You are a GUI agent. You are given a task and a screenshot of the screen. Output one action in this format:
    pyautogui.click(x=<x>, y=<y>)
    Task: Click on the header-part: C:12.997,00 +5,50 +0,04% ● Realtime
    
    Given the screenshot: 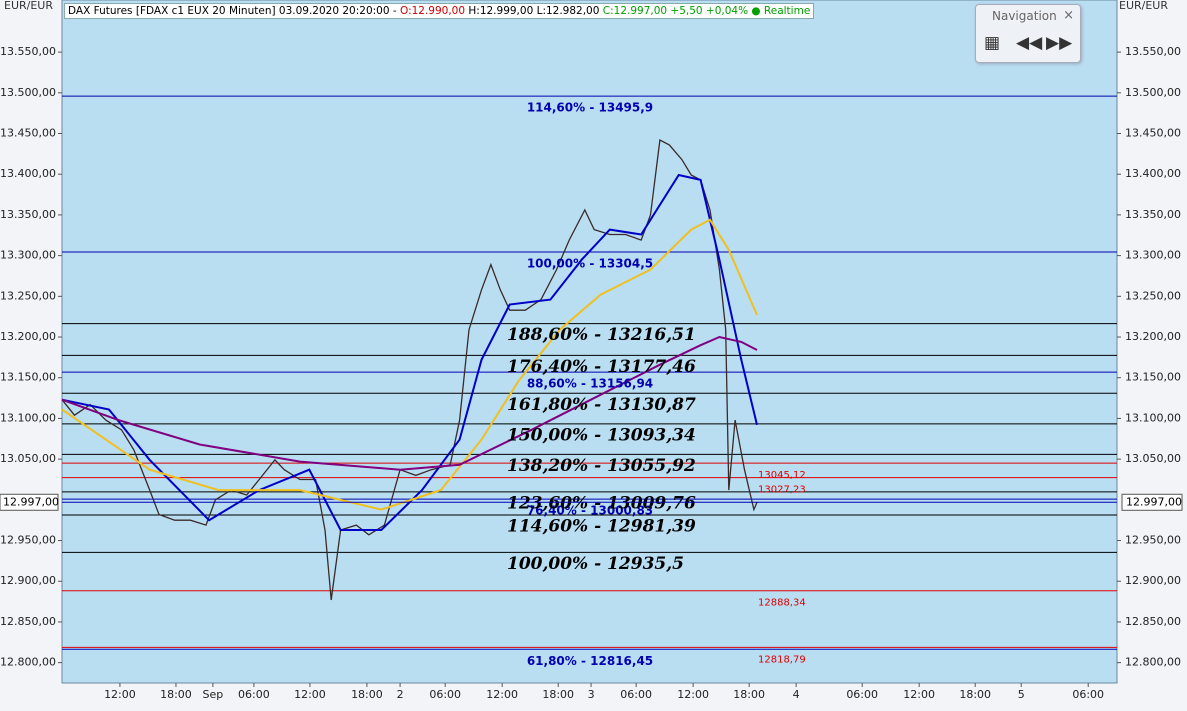 What is the action you would take?
    pyautogui.click(x=706, y=11)
    